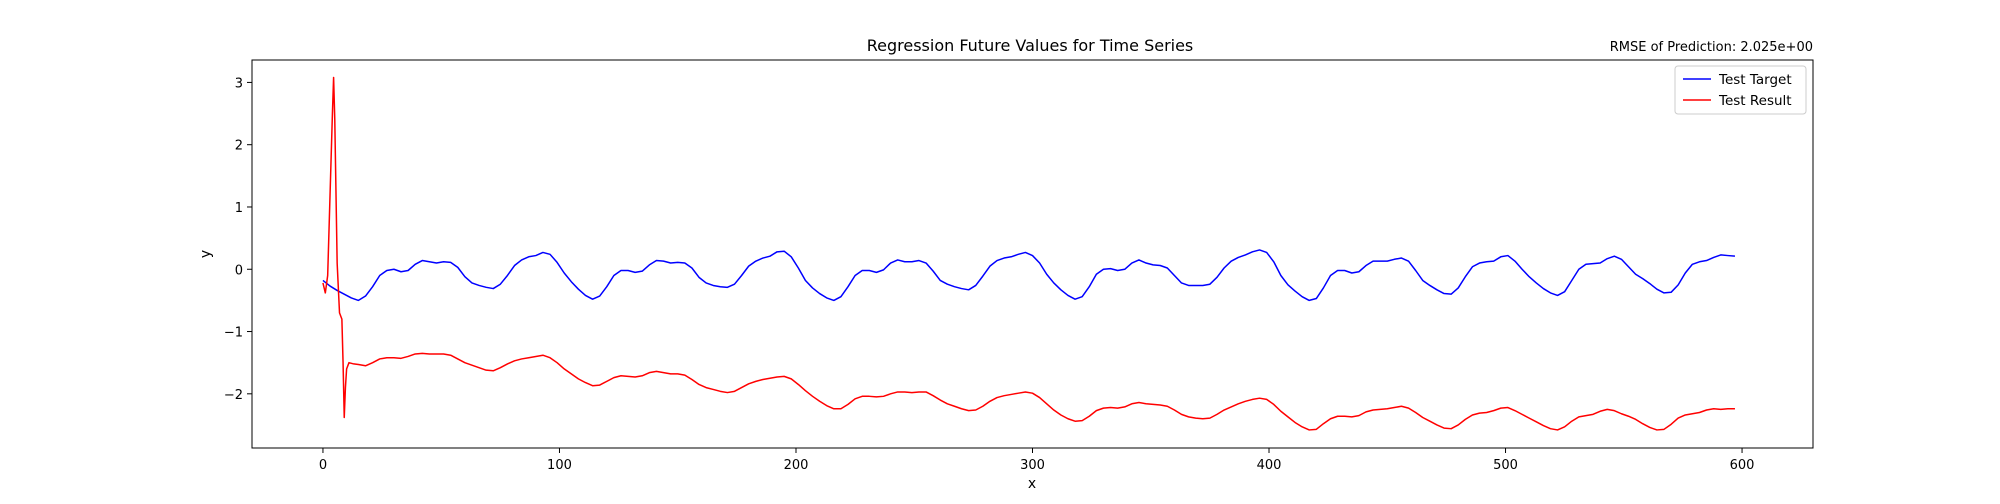 The image size is (2000, 504). What do you see at coordinates (1711, 47) in the screenshot?
I see `rmse-annotation: RMSE of Prediction: 2.025e+00` at bounding box center [1711, 47].